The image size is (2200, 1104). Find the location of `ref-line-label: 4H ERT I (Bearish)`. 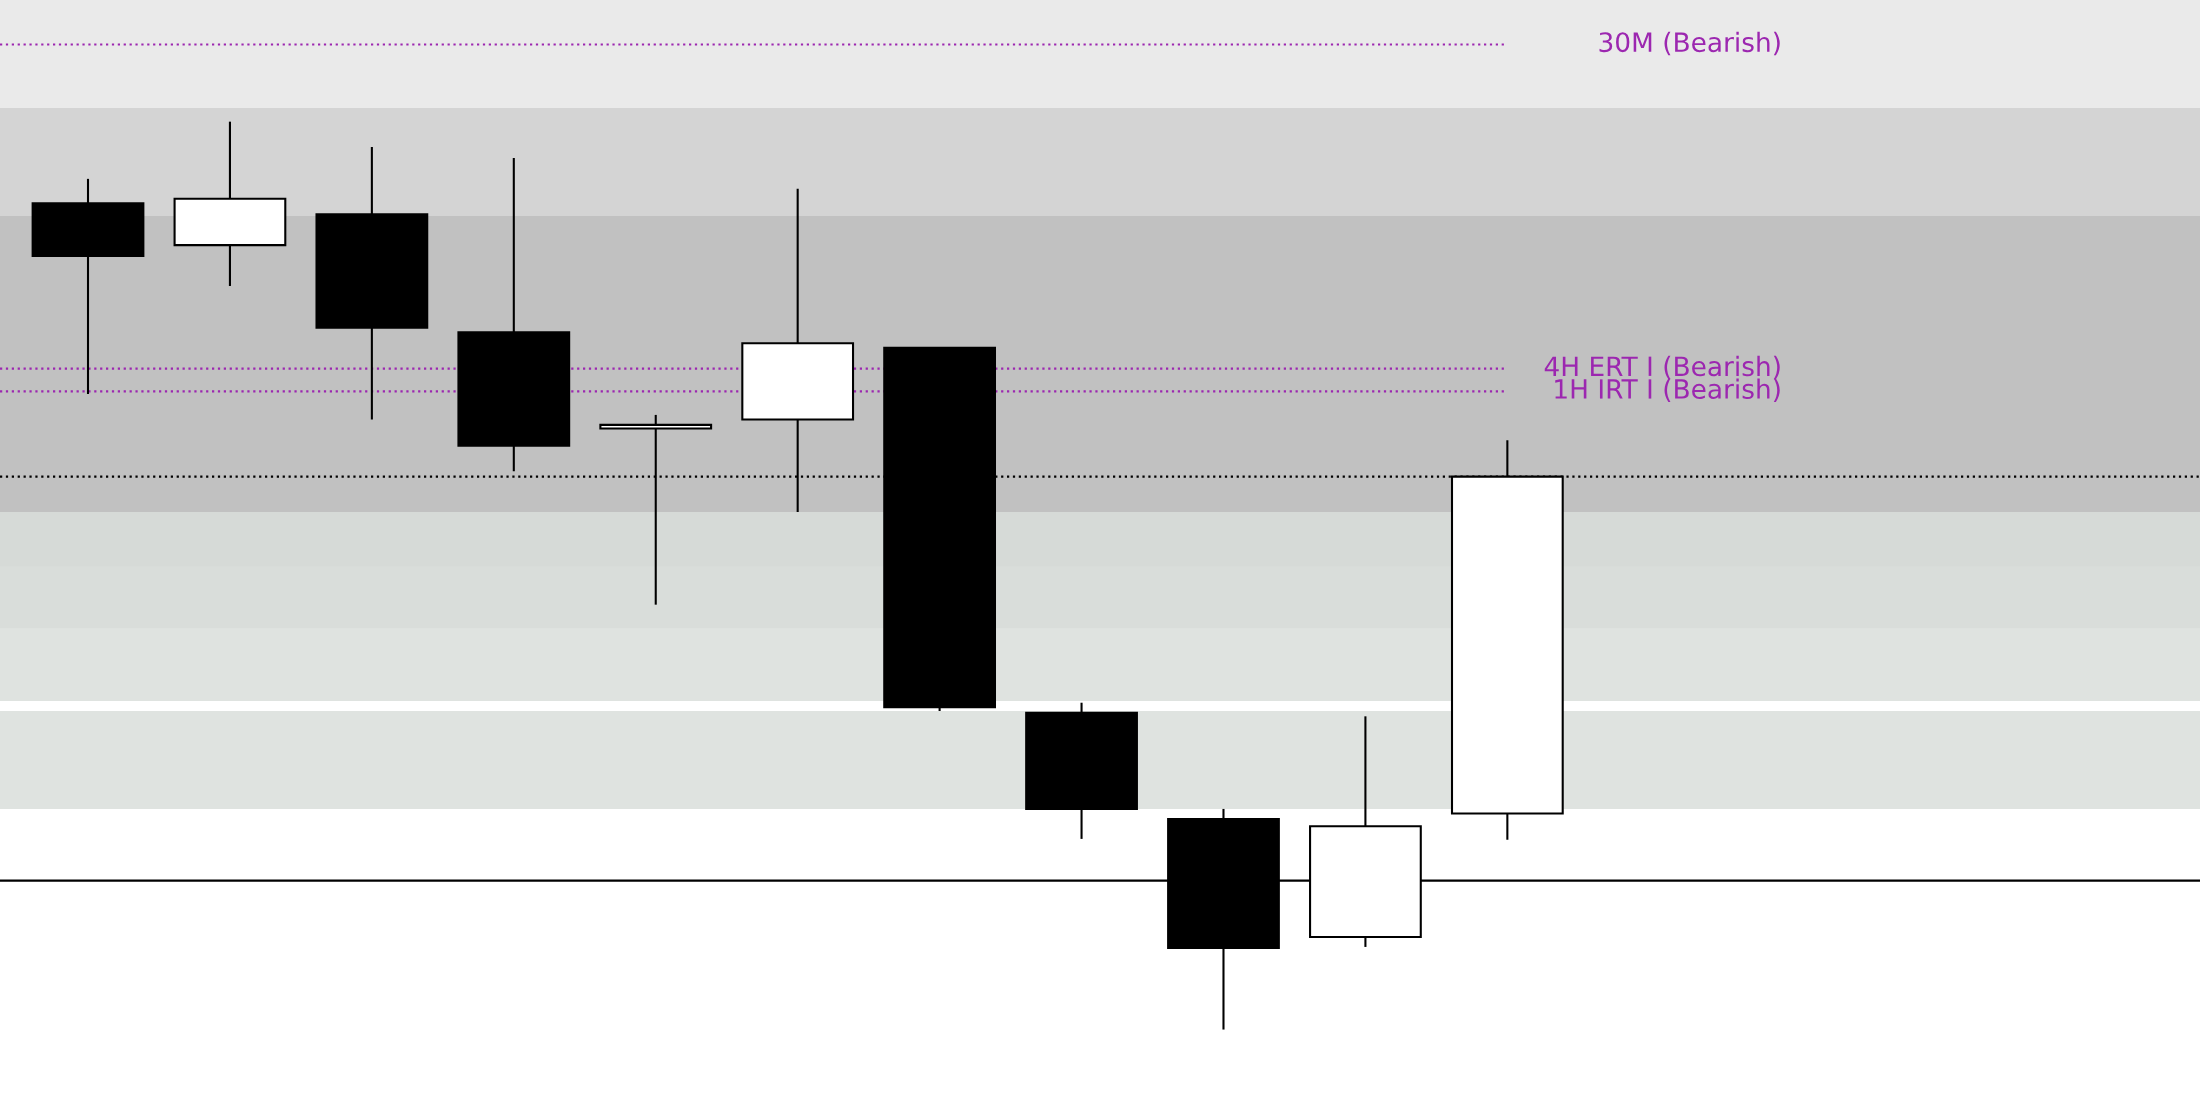

ref-line-label: 4H ERT I (Bearish) is located at coordinates (1662, 367).